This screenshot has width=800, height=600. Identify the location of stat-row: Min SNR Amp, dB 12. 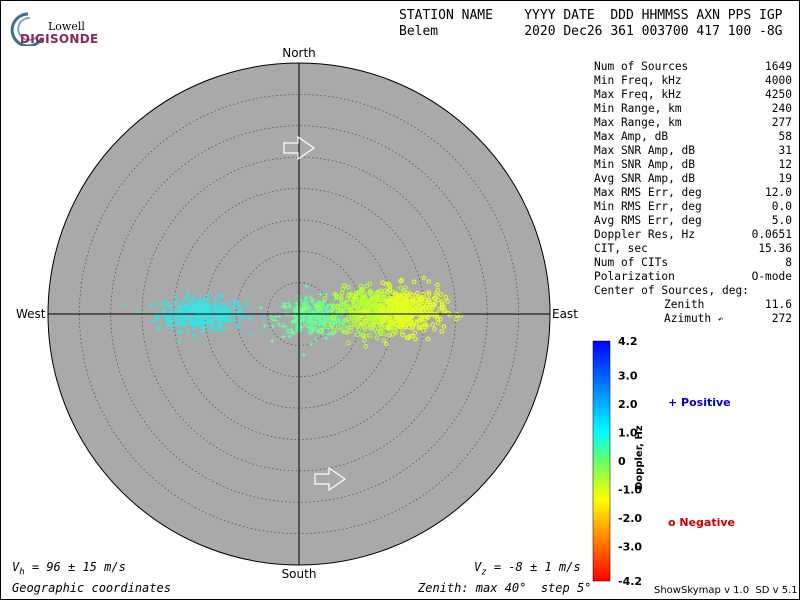
(693, 165).